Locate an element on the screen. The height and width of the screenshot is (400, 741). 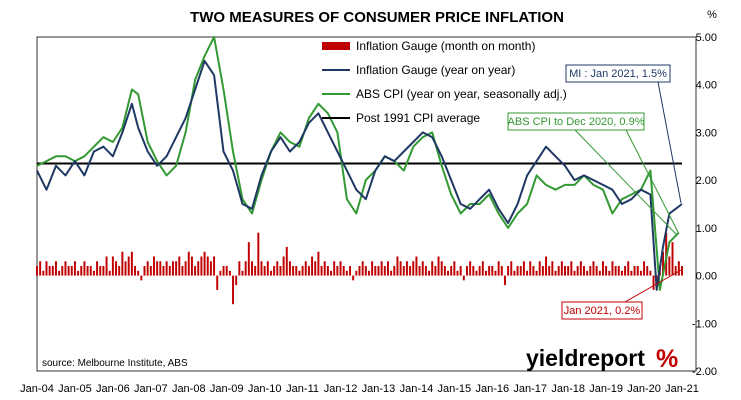
x-tick-label: Jan-13 is located at coordinates (379, 389).